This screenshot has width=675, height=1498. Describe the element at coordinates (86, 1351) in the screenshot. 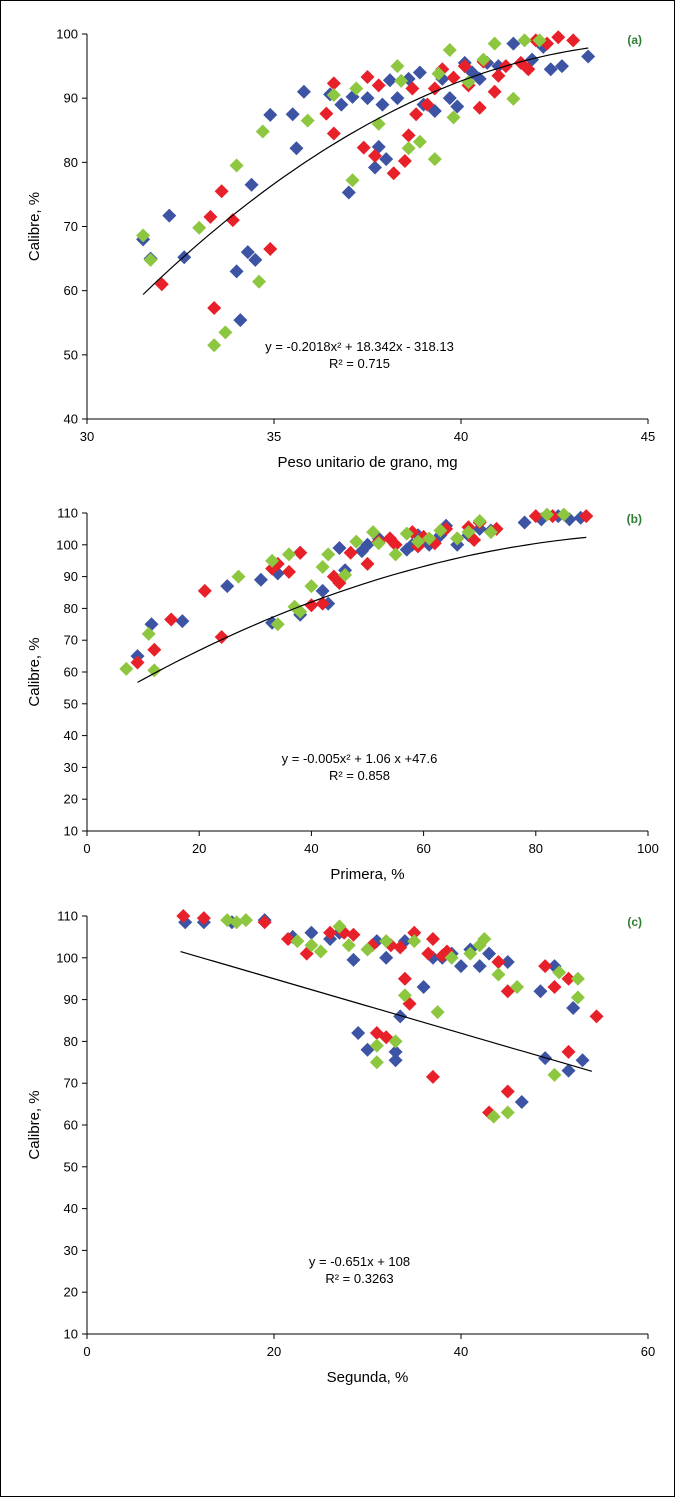

I see `x-tick-label: 0` at that location.